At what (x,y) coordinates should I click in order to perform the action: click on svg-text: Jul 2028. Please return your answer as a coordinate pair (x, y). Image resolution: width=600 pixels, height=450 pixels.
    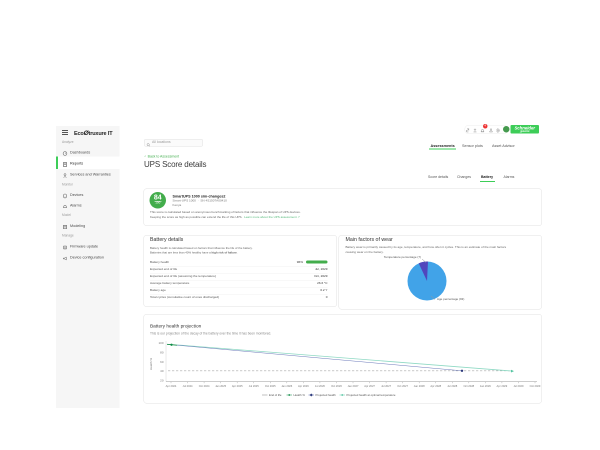
    Looking at the image, I should click on (452, 386).